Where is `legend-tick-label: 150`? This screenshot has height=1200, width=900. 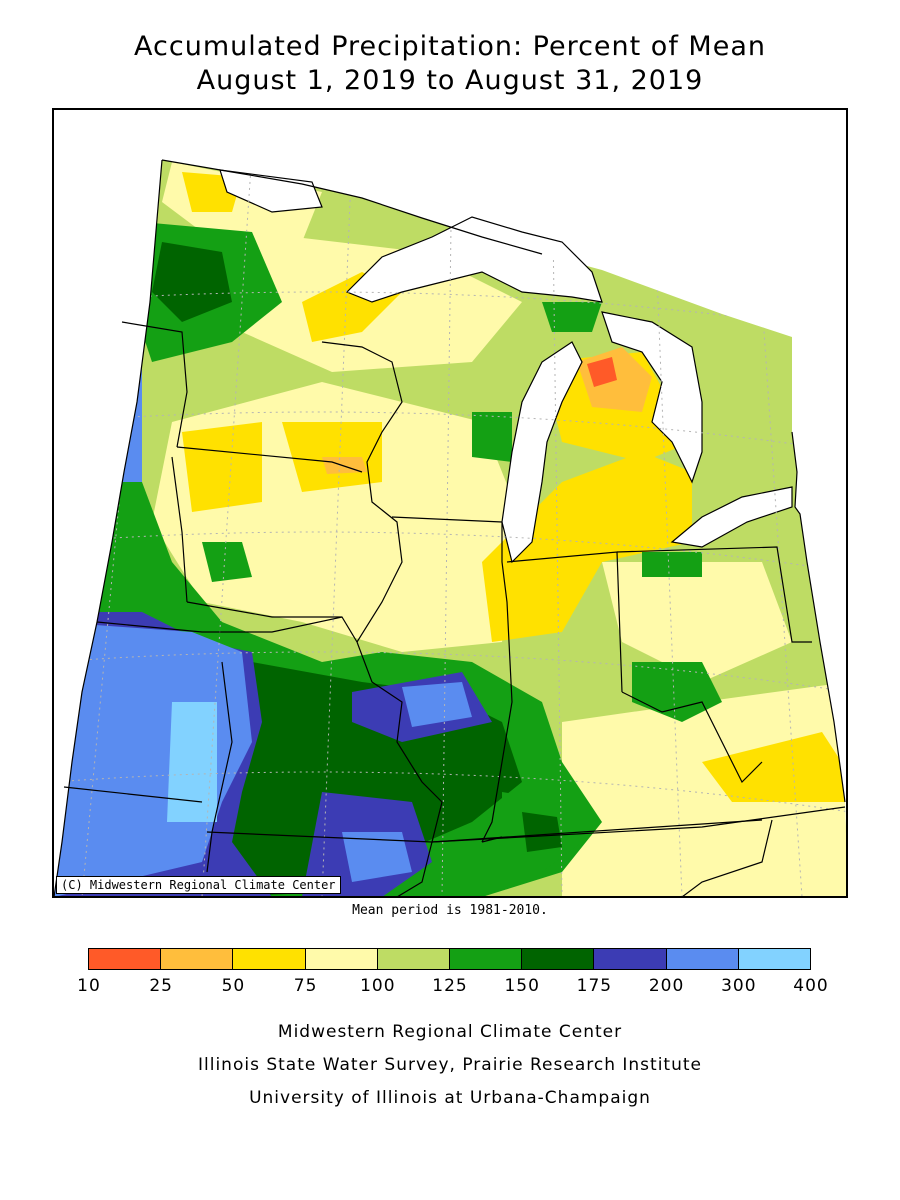 legend-tick-label: 150 is located at coordinates (522, 986).